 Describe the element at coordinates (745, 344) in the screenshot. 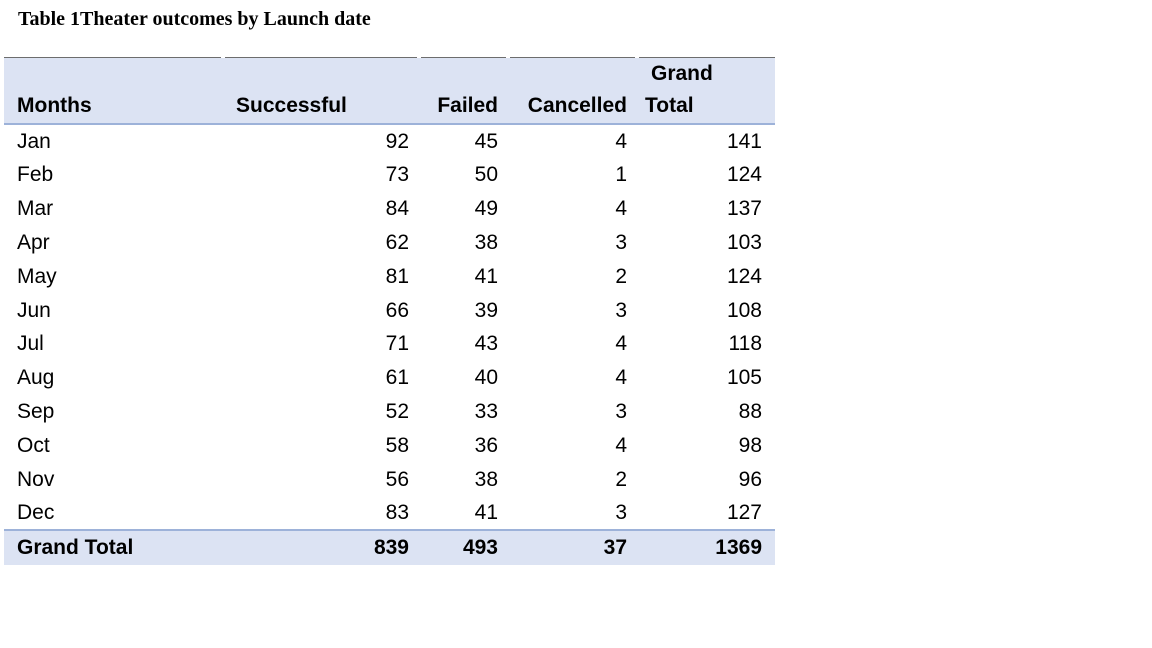

I see `cell-total: 118` at that location.